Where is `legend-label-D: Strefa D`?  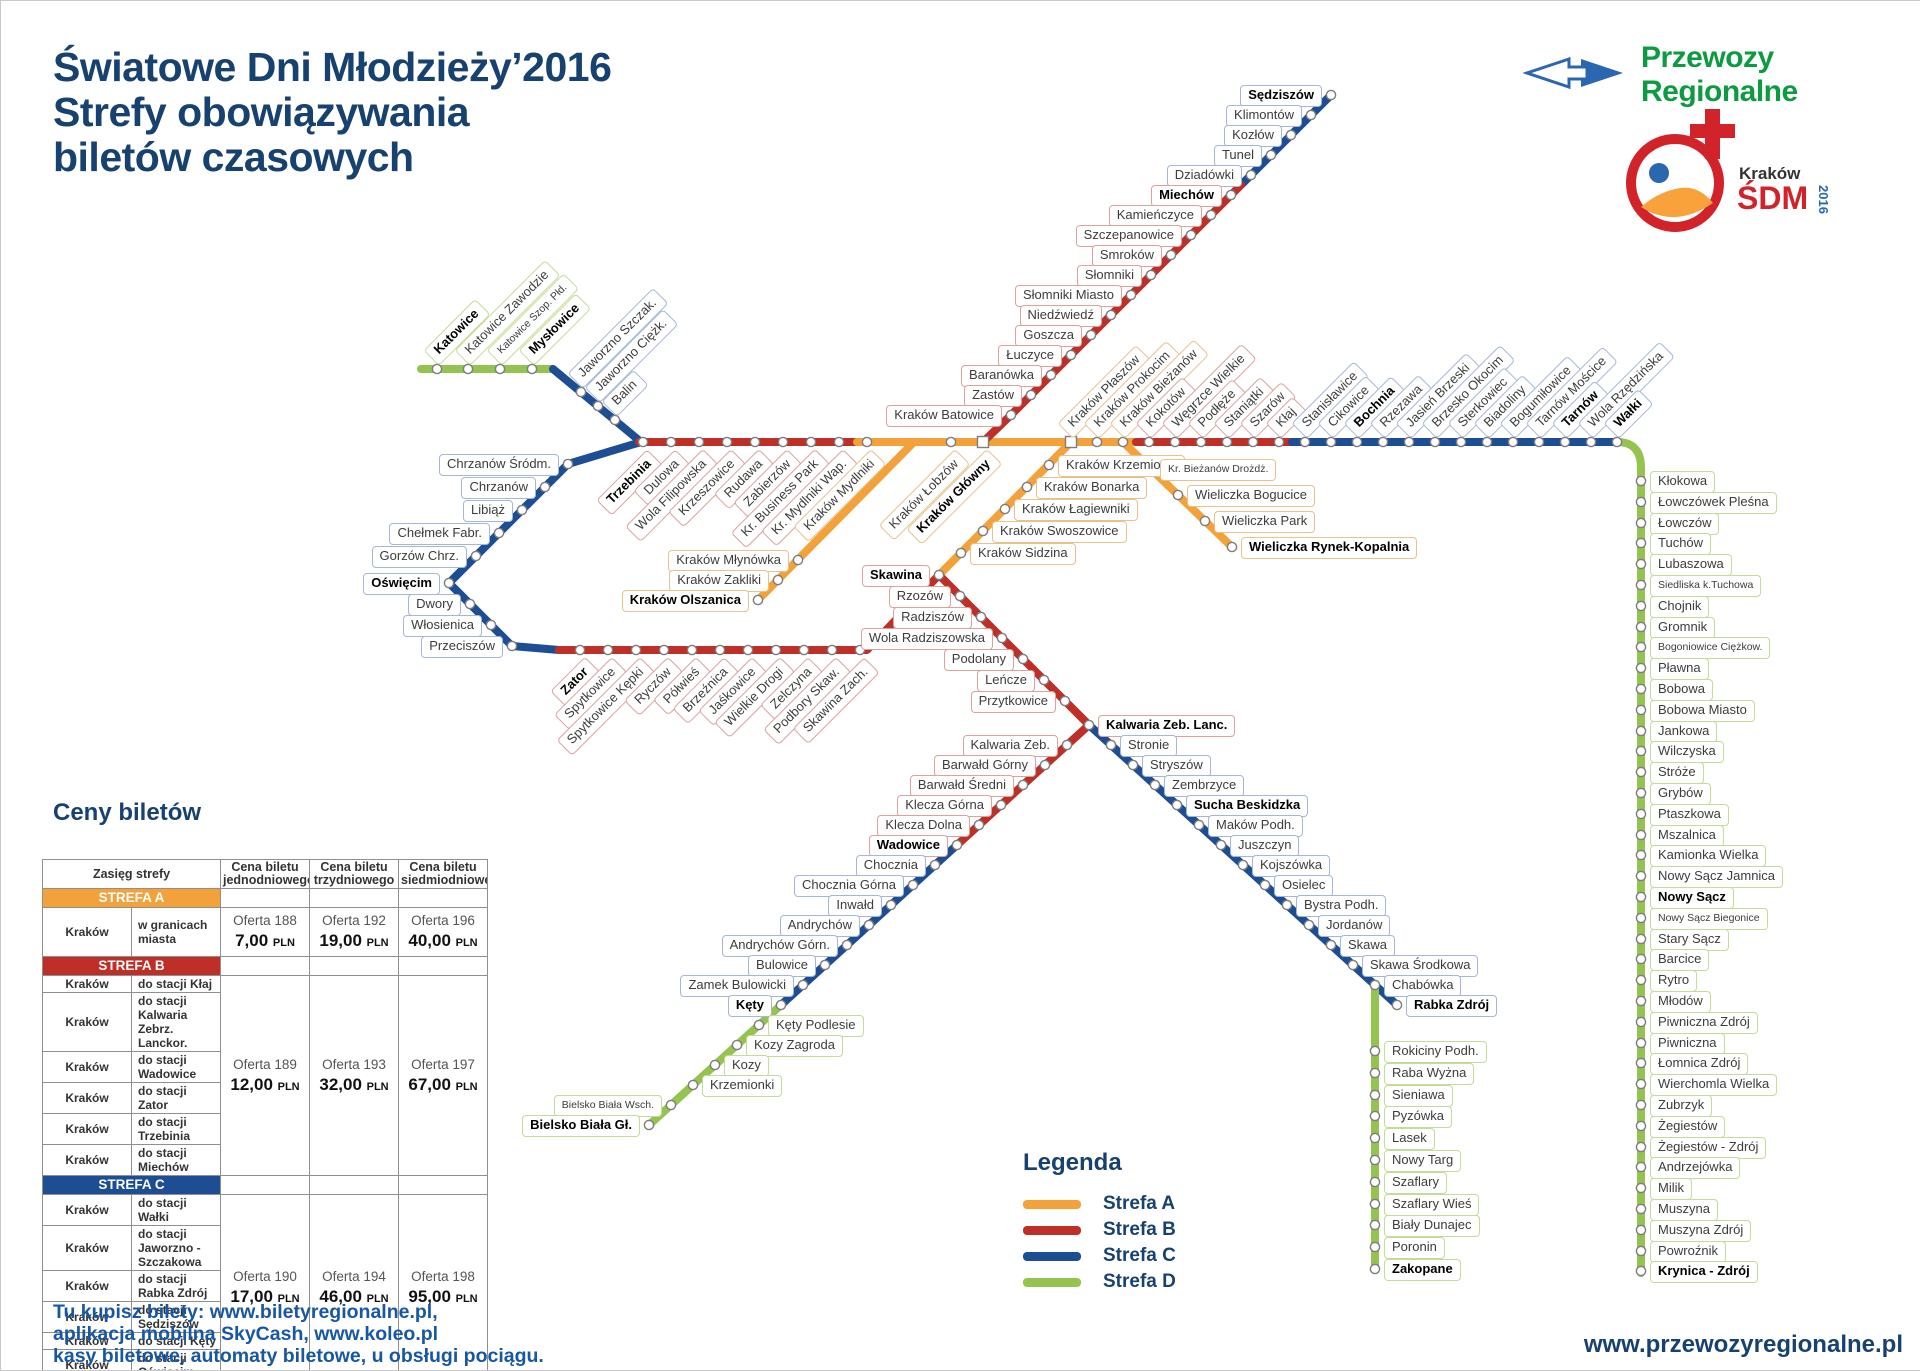 legend-label-D: Strefa D is located at coordinates (1139, 1282).